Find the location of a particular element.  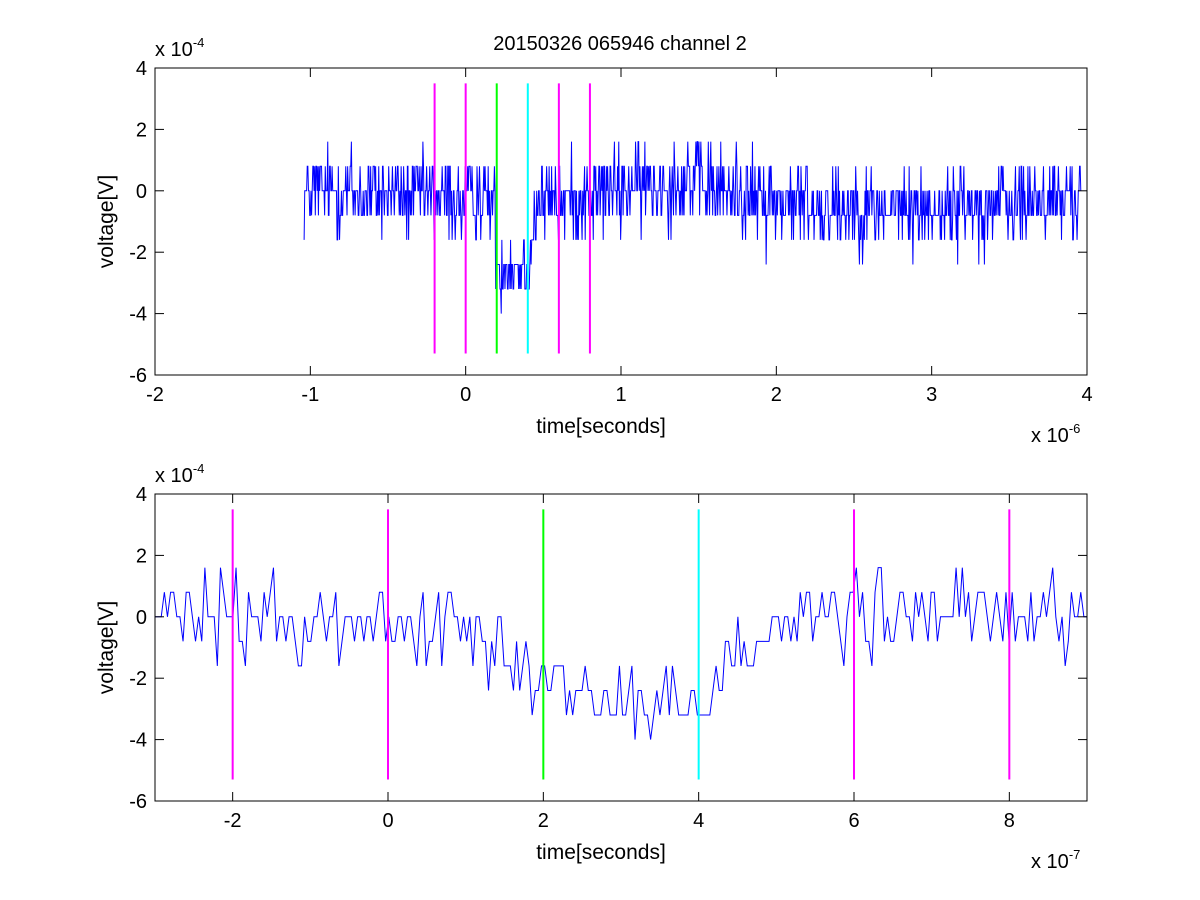

x-tick-label: -1 is located at coordinates (310, 395).